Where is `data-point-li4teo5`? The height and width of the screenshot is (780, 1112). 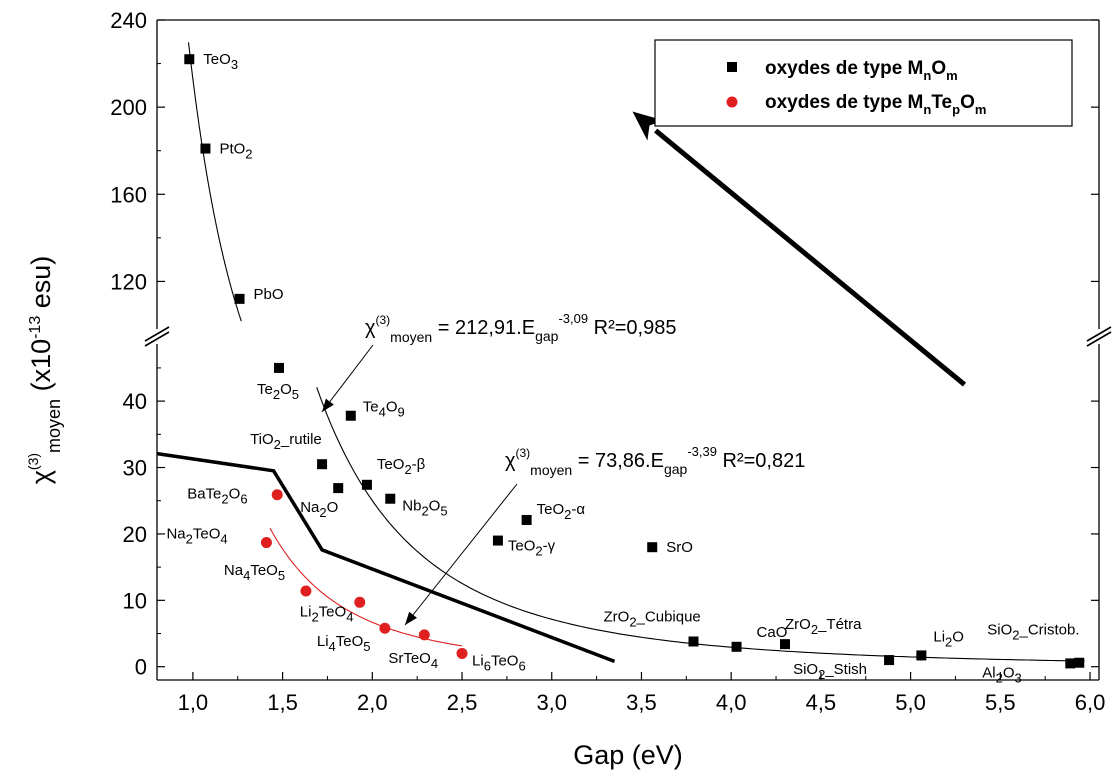
data-point-li4teo5 is located at coordinates (385, 628).